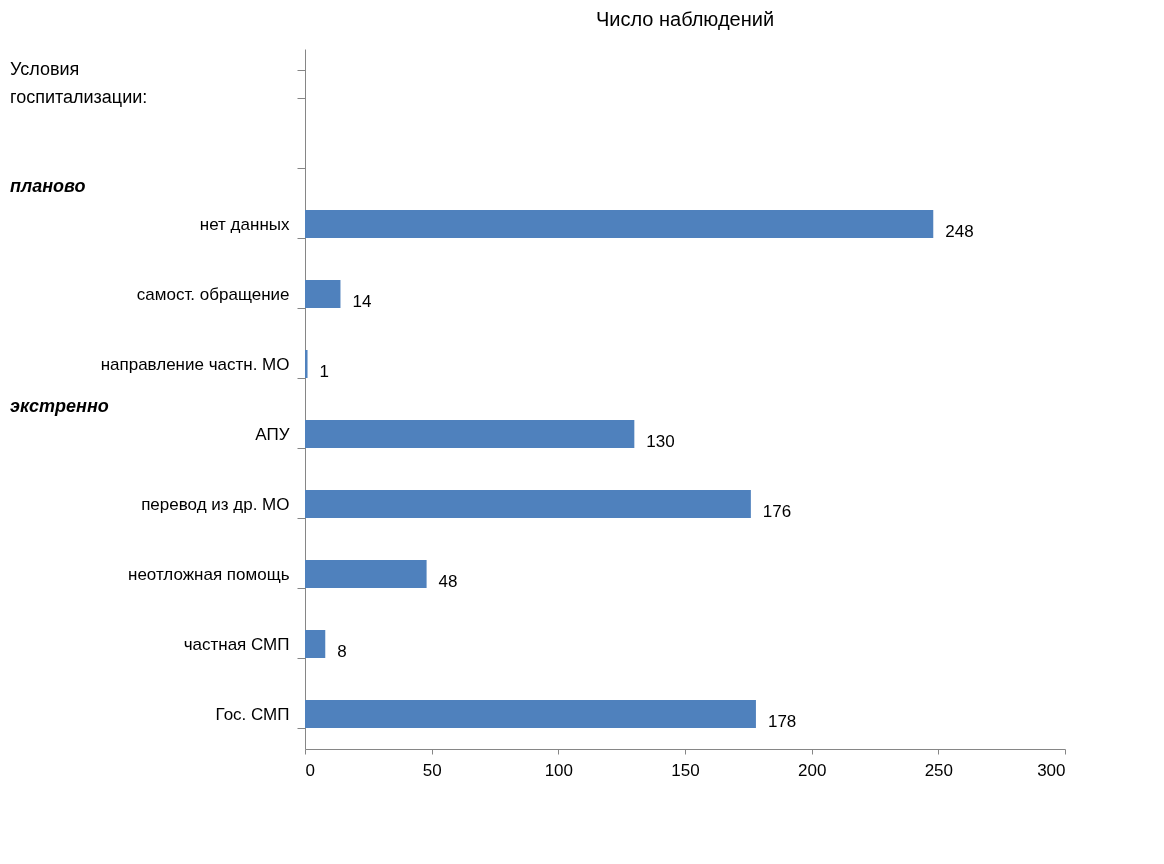  What do you see at coordinates (660, 441) in the screenshot?
I see `data-label: 130` at bounding box center [660, 441].